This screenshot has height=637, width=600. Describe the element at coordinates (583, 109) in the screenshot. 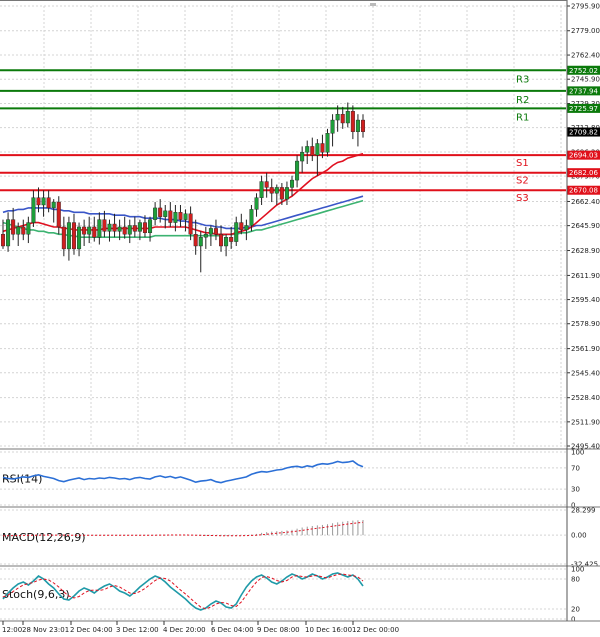

I see `level-tag-r1: 2725.97` at that location.